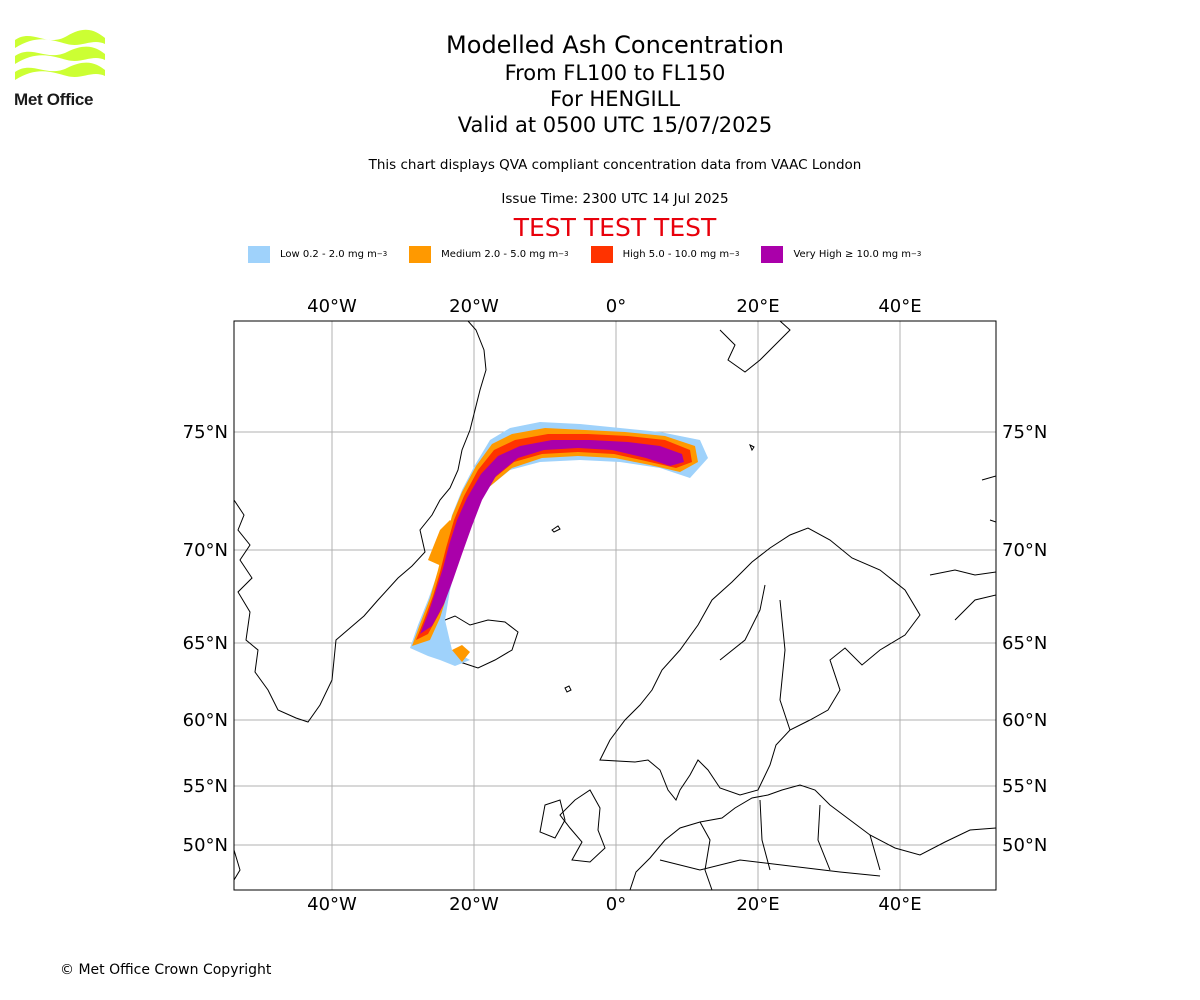 The width and height of the screenshot is (1200, 1000). I want to click on lon-tick-top-20w: 20°W, so click(474, 306).